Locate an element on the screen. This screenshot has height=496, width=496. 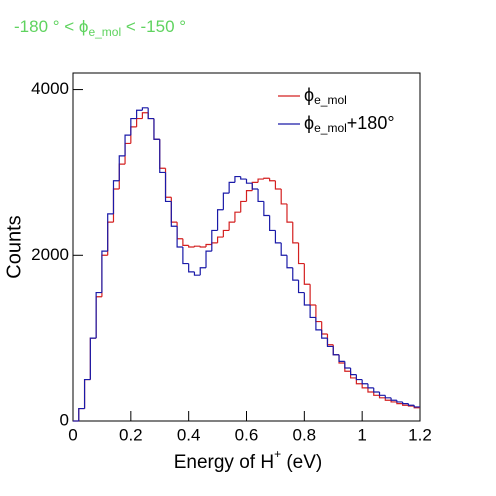
title-part: < -150 ° is located at coordinates (153, 26).